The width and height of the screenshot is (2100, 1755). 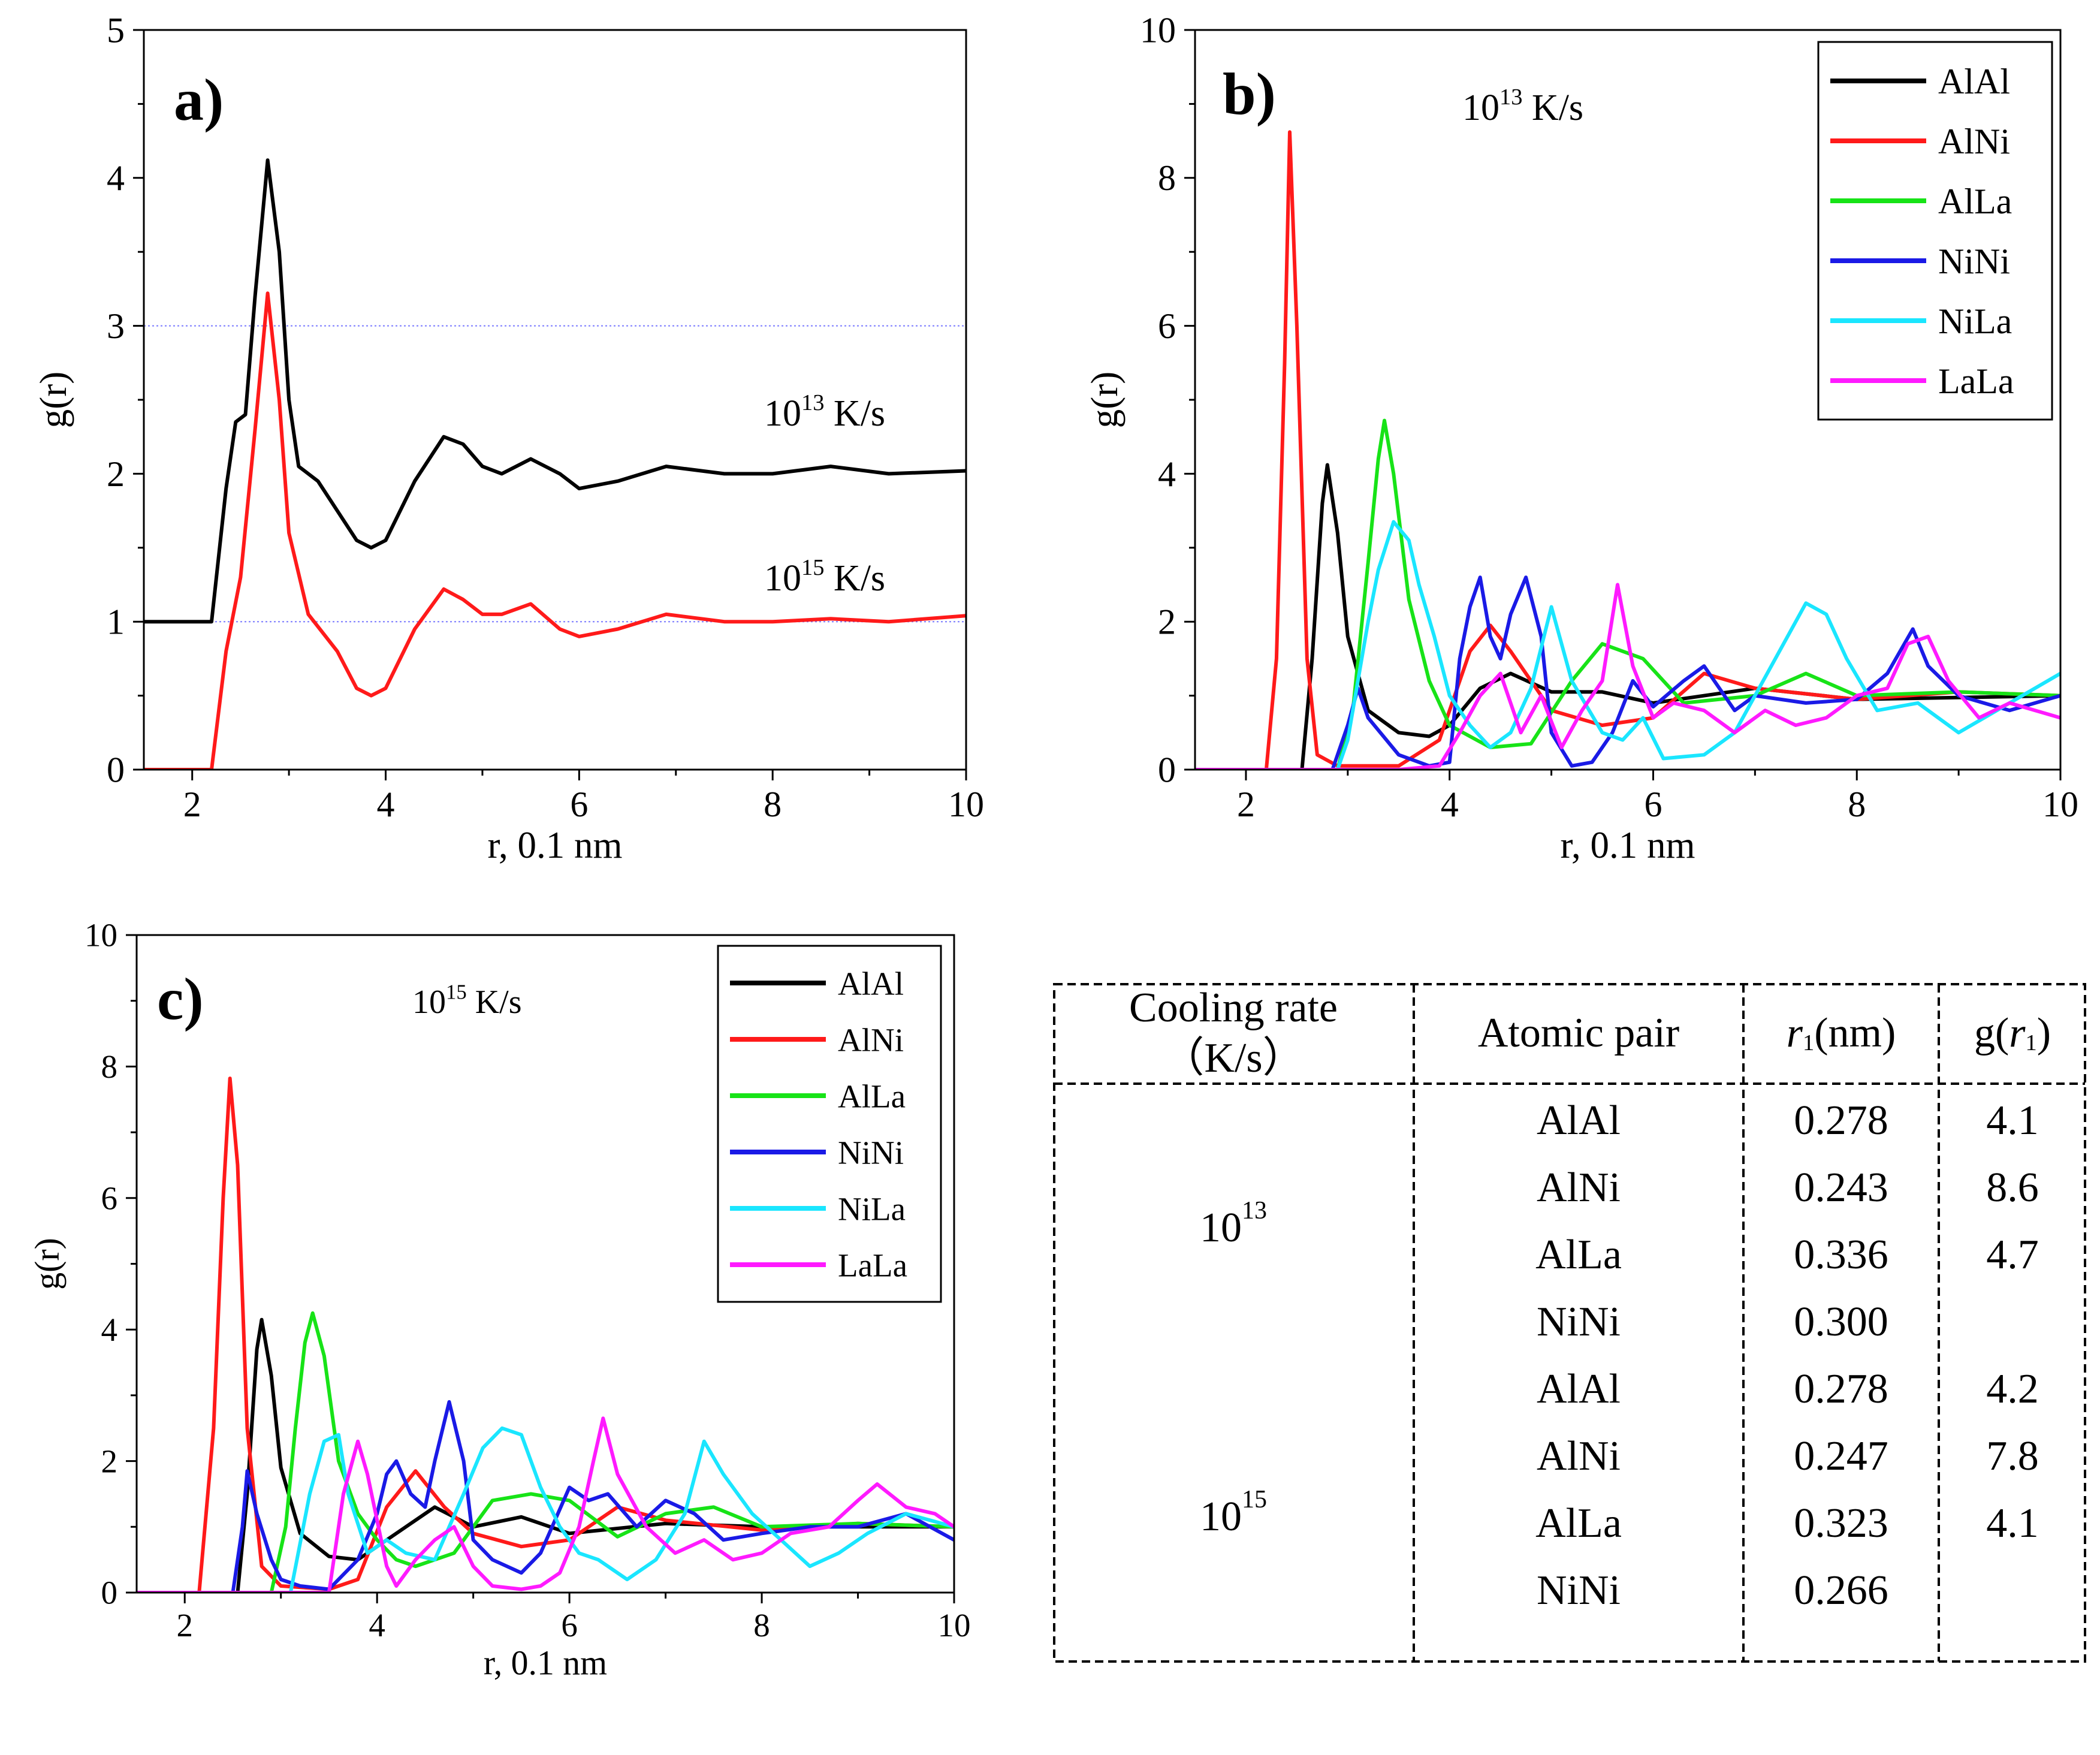 I want to click on annotation-rate-15: 1015 K/s, so click(x=824, y=577).